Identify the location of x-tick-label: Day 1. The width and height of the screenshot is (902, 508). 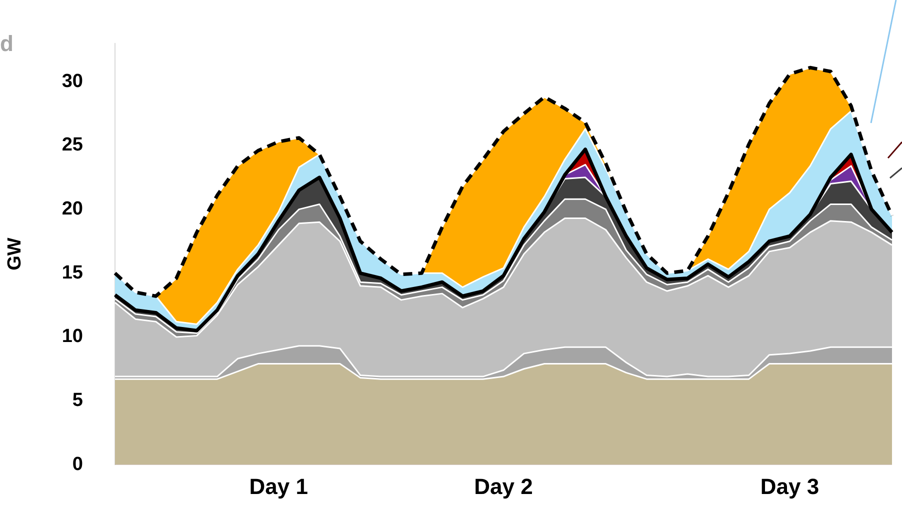
(278, 486).